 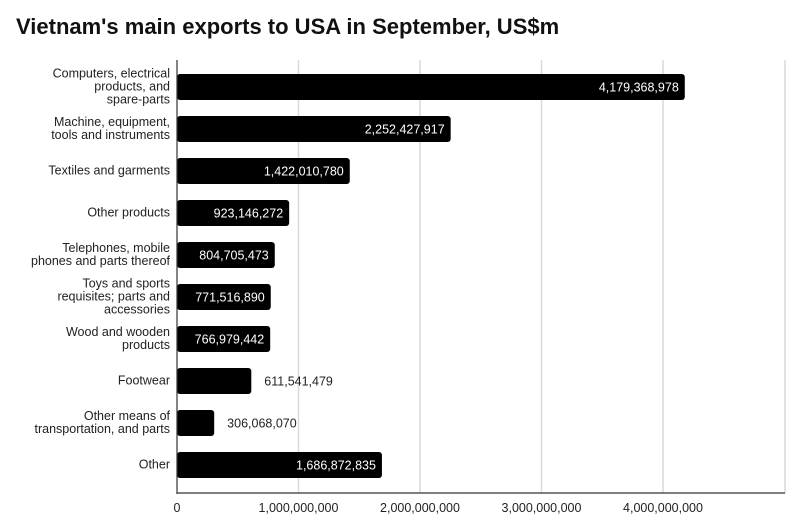 What do you see at coordinates (542, 508) in the screenshot?
I see `x-tick-label-3: 3,000,000,000` at bounding box center [542, 508].